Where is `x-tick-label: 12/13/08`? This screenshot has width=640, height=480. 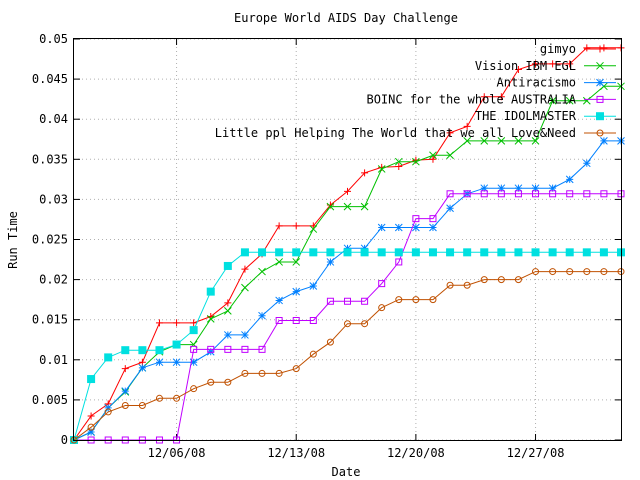 x-tick-label: 12/13/08 is located at coordinates (296, 453).